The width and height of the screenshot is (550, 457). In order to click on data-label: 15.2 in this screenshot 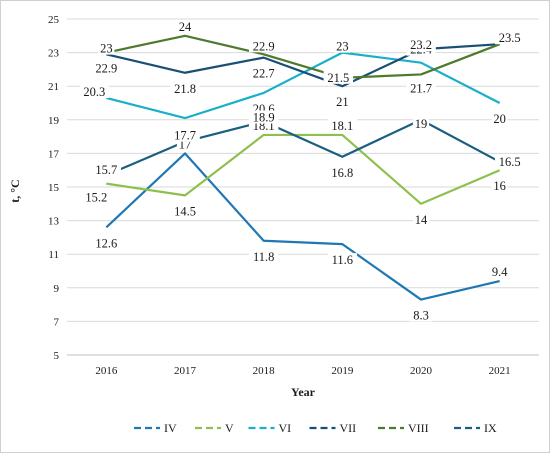, I will do `click(96, 198)`.